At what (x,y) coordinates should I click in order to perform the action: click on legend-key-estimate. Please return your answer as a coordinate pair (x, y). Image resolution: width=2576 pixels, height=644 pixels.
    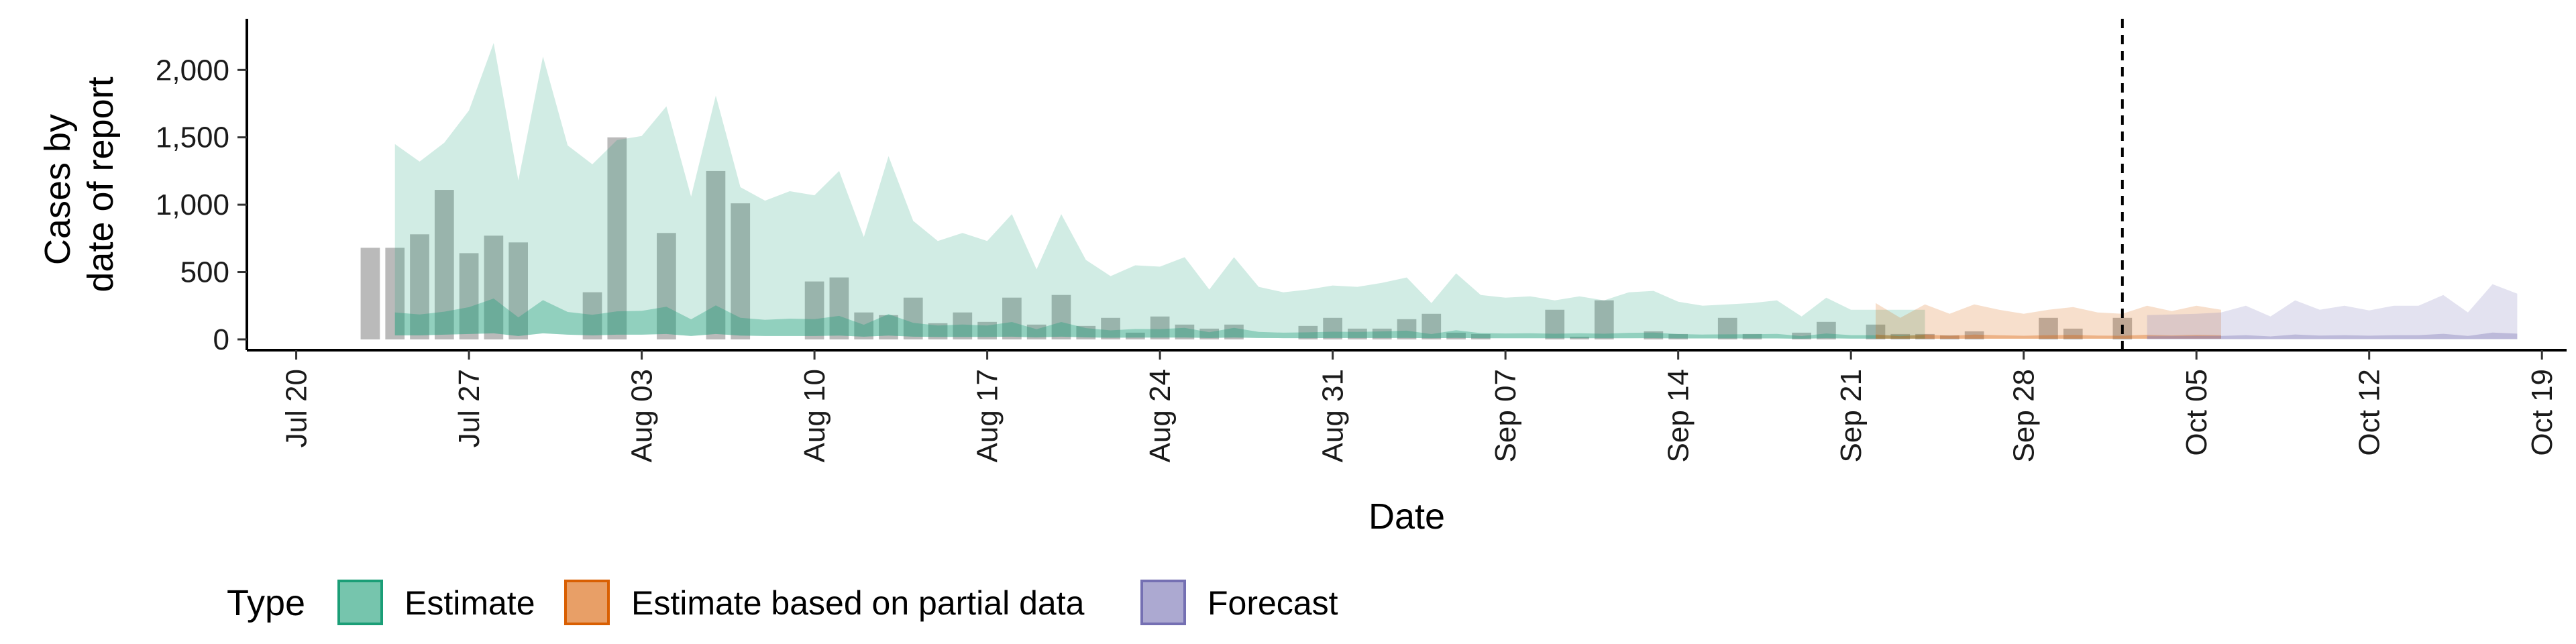
    Looking at the image, I should click on (360, 602).